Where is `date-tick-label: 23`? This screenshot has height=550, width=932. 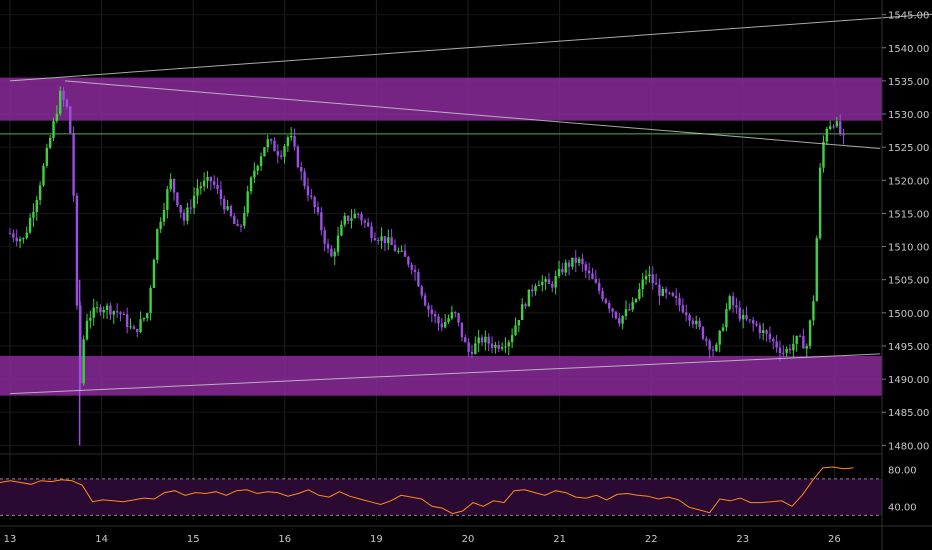
date-tick-label: 23 is located at coordinates (742, 539).